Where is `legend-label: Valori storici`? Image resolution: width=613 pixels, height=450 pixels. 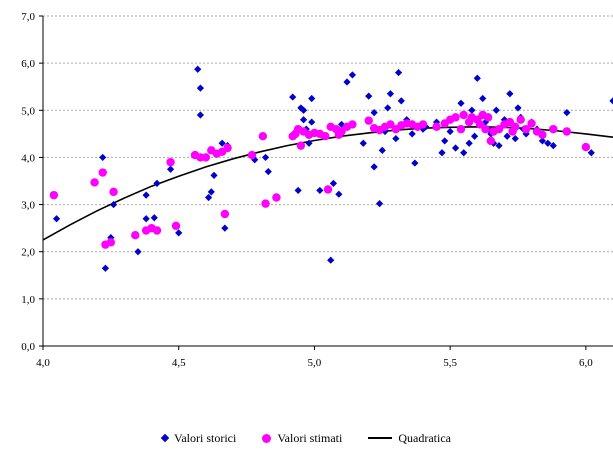
legend-label: Valori storici is located at coordinates (205, 437).